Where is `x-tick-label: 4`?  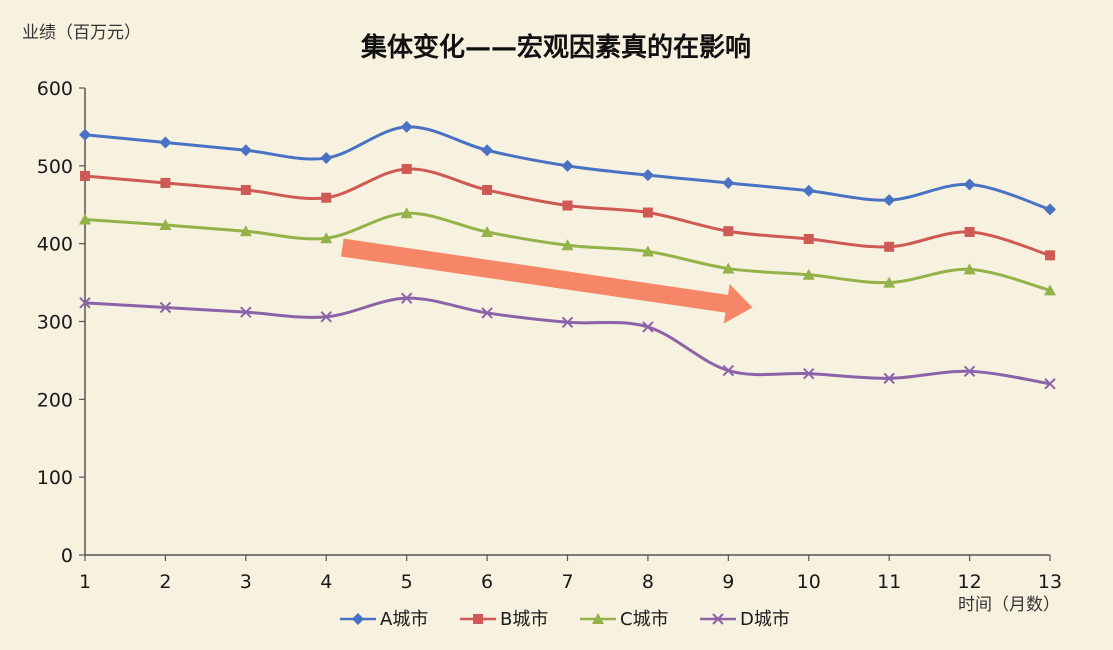
x-tick-label: 4 is located at coordinates (326, 582).